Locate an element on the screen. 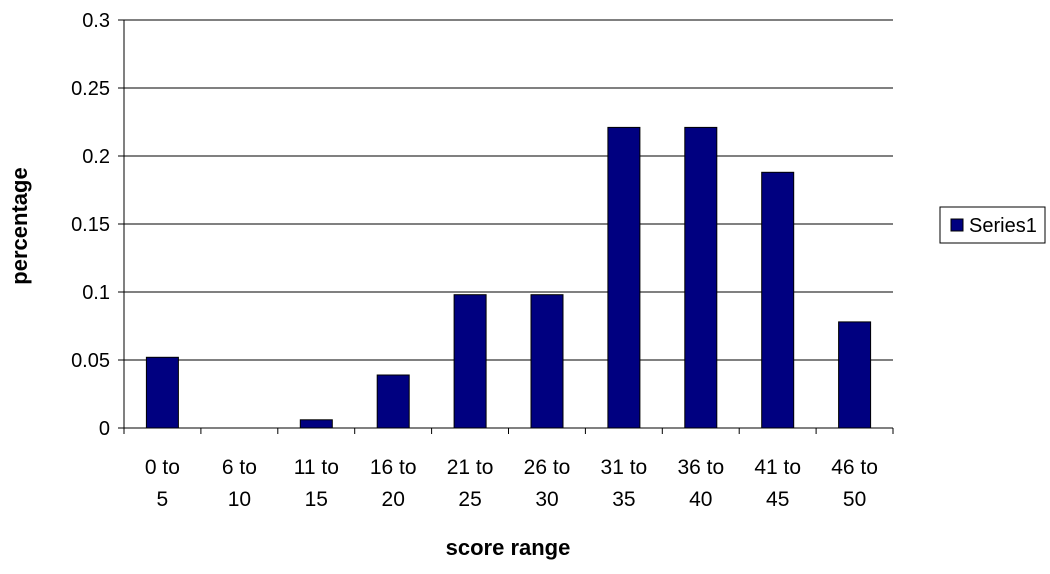 This screenshot has width=1050, height=574. y-axis-label: percentage is located at coordinates (19, 225).